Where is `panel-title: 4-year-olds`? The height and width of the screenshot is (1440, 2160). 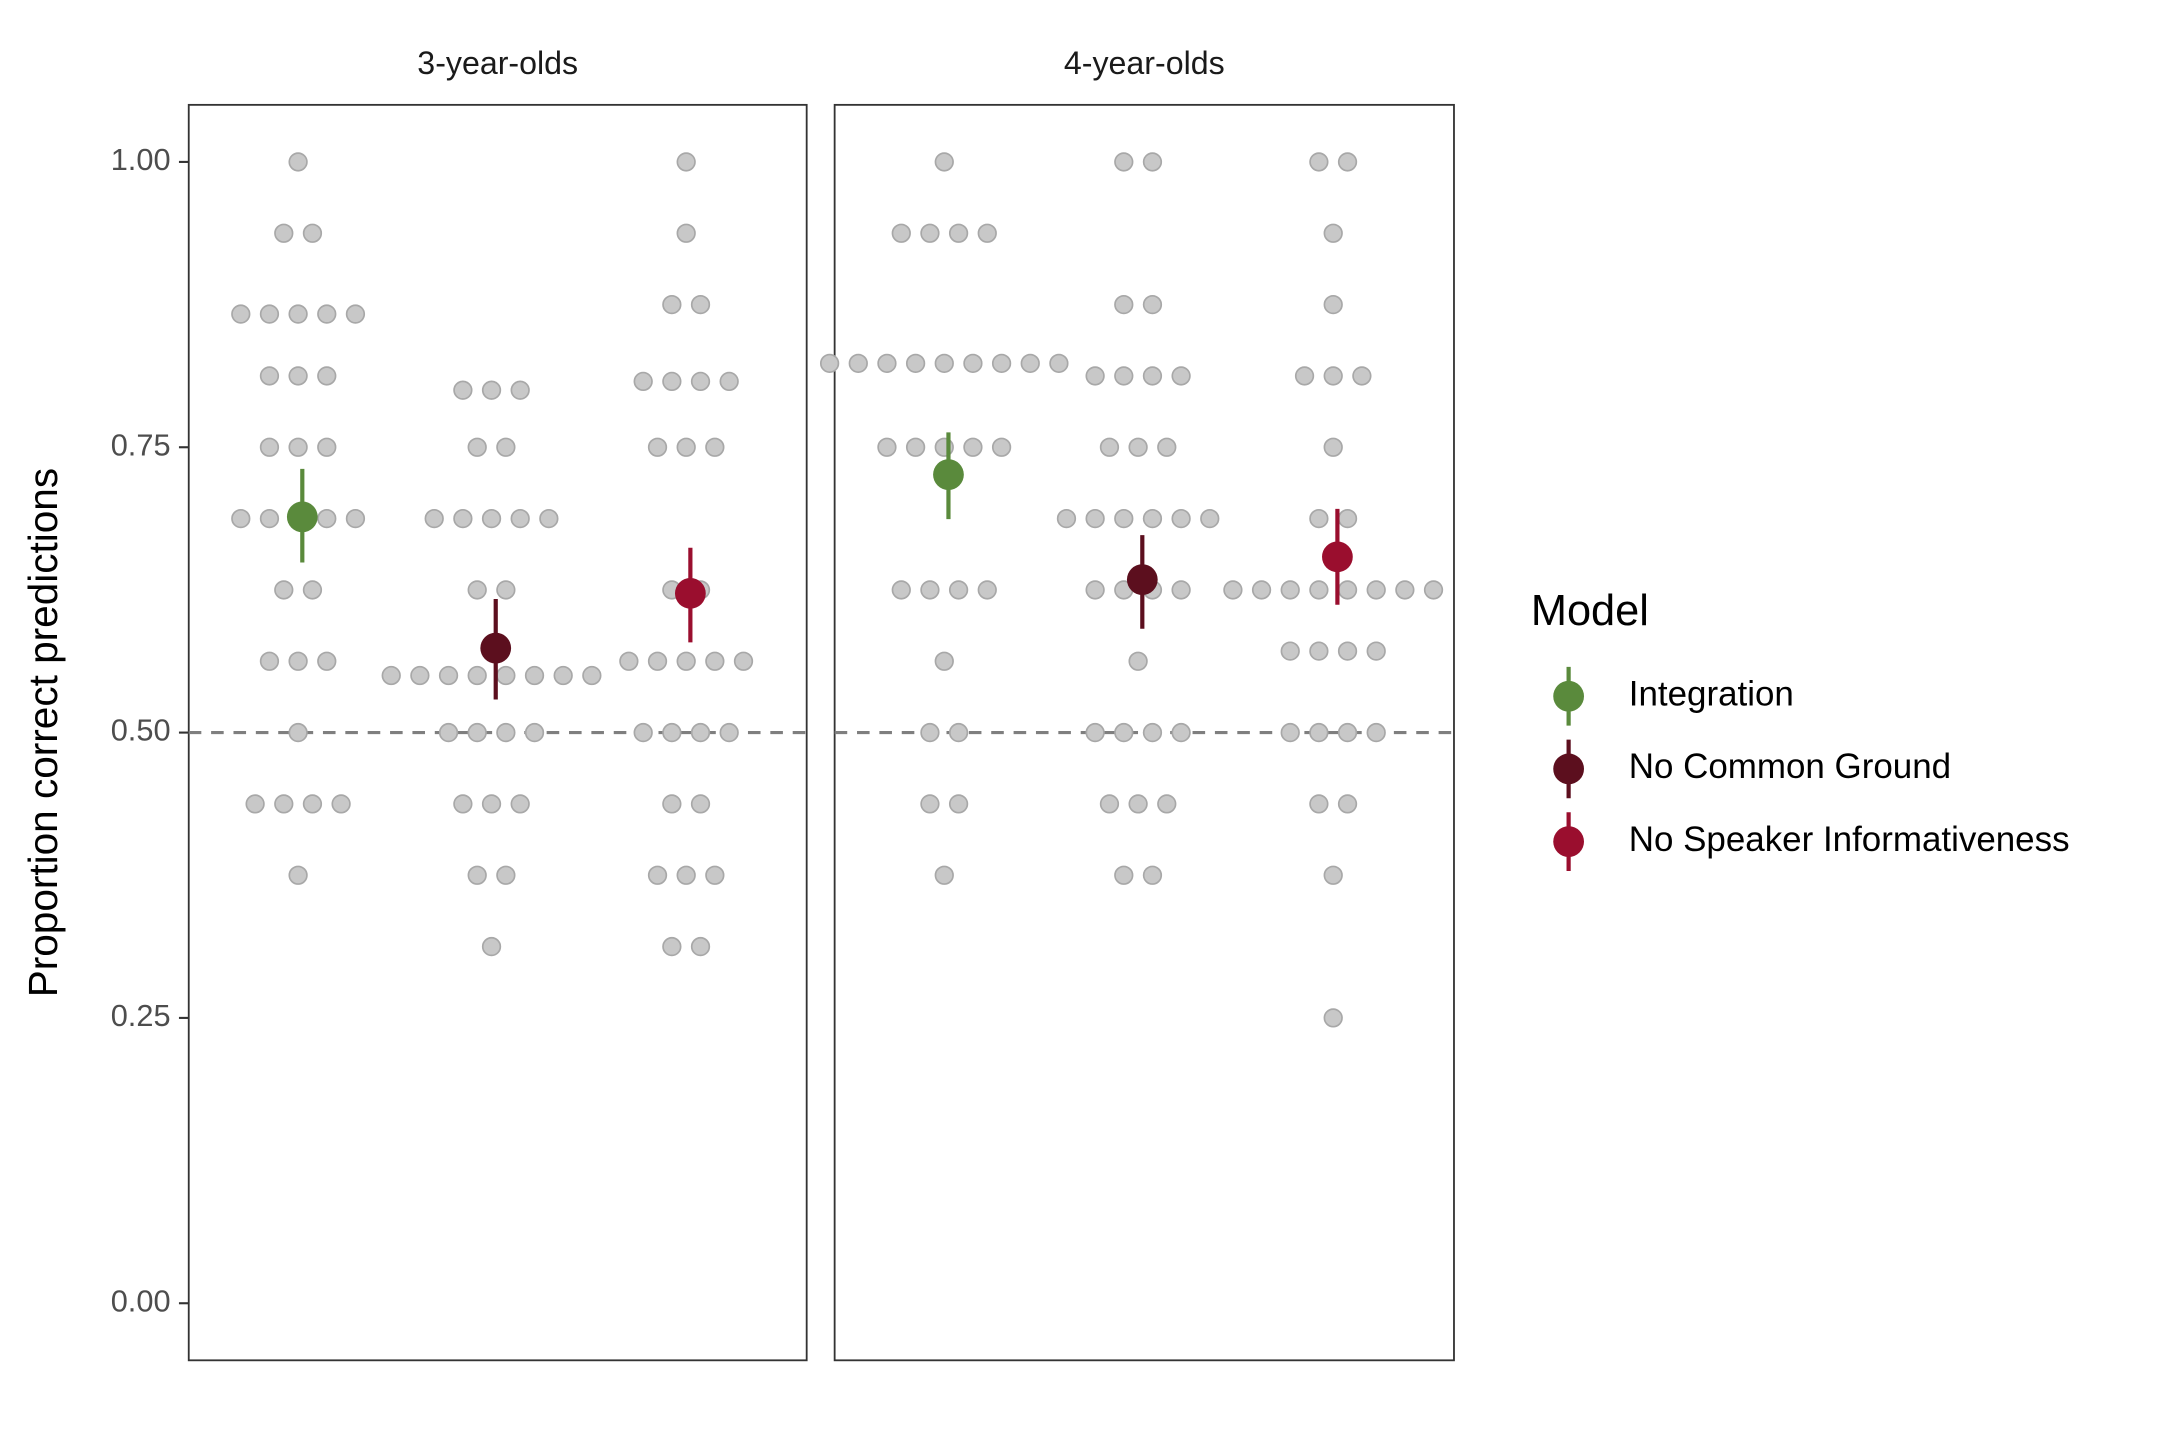
panel-title: 4-year-olds is located at coordinates (1144, 63).